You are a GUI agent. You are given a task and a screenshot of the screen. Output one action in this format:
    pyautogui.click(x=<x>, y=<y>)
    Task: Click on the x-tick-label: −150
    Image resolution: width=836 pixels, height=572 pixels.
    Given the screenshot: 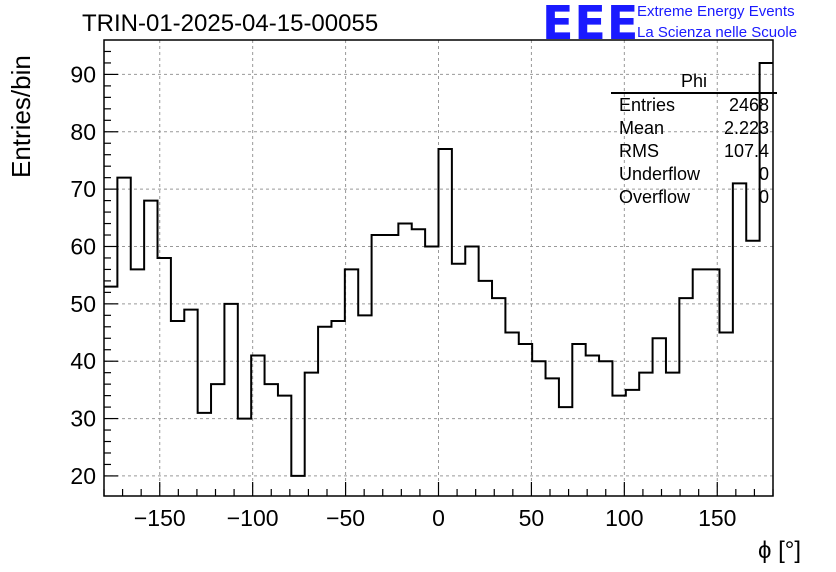 What is the action you would take?
    pyautogui.click(x=160, y=518)
    